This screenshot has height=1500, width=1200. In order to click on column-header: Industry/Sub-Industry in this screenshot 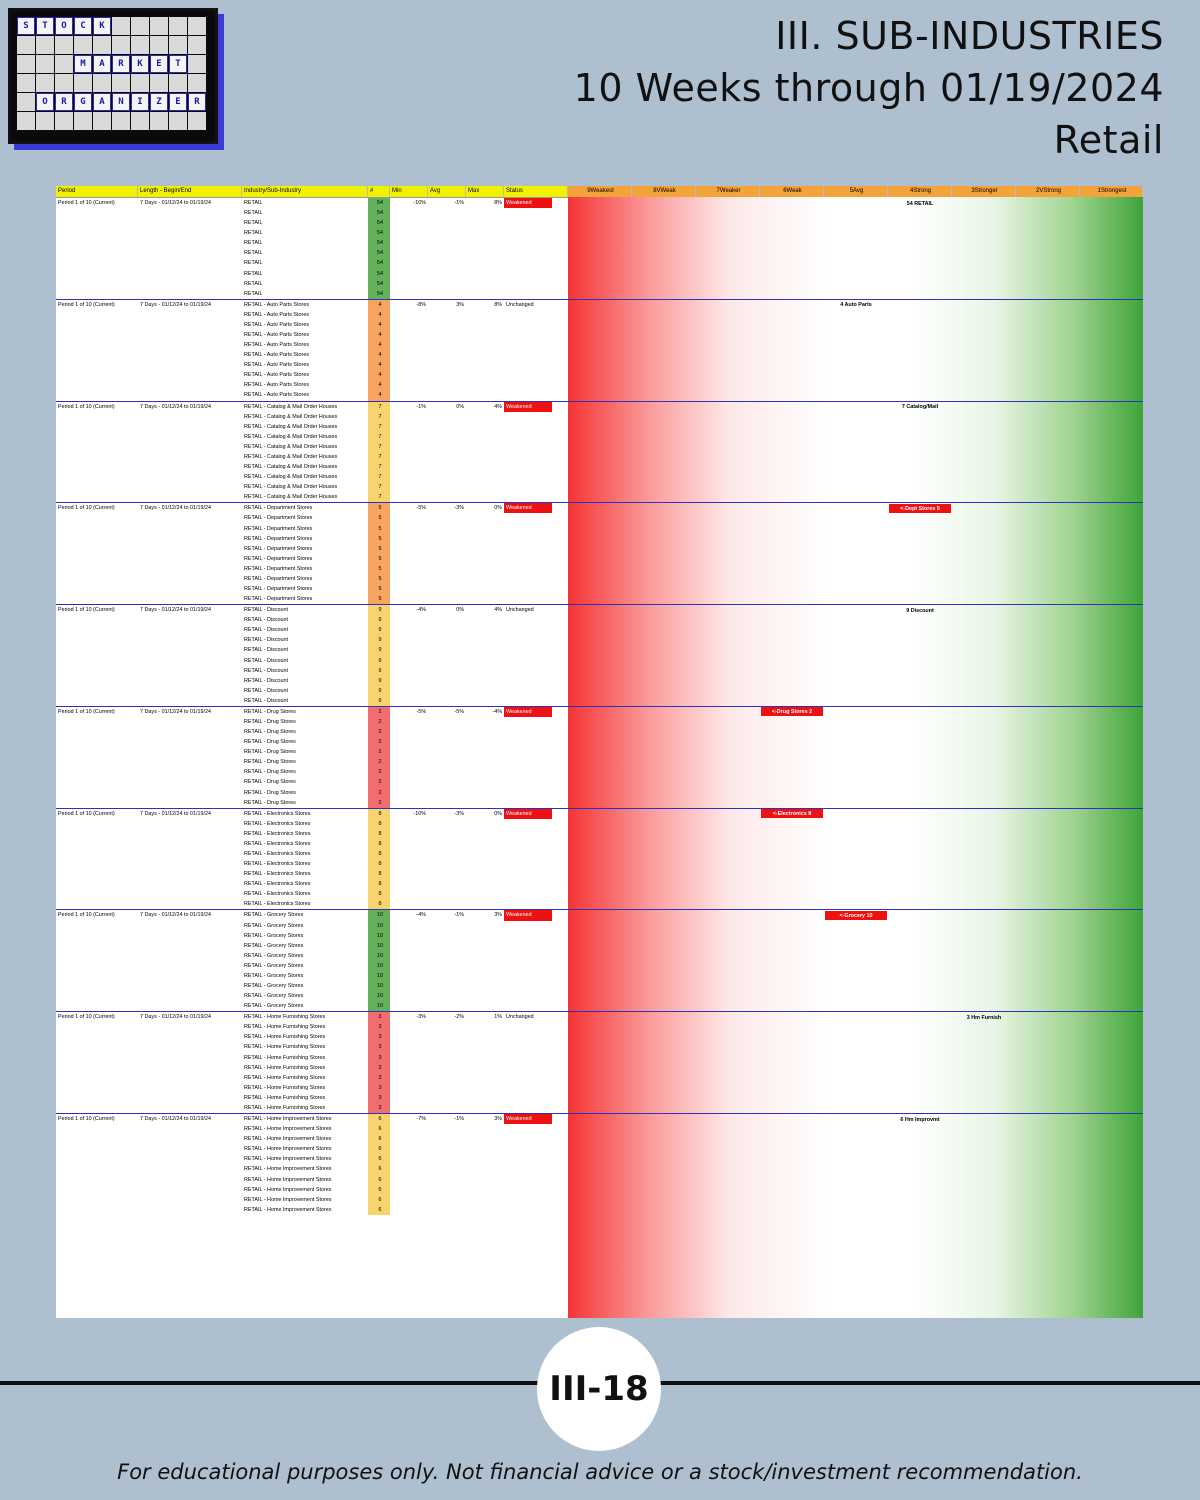, I will do `click(305, 191)`.